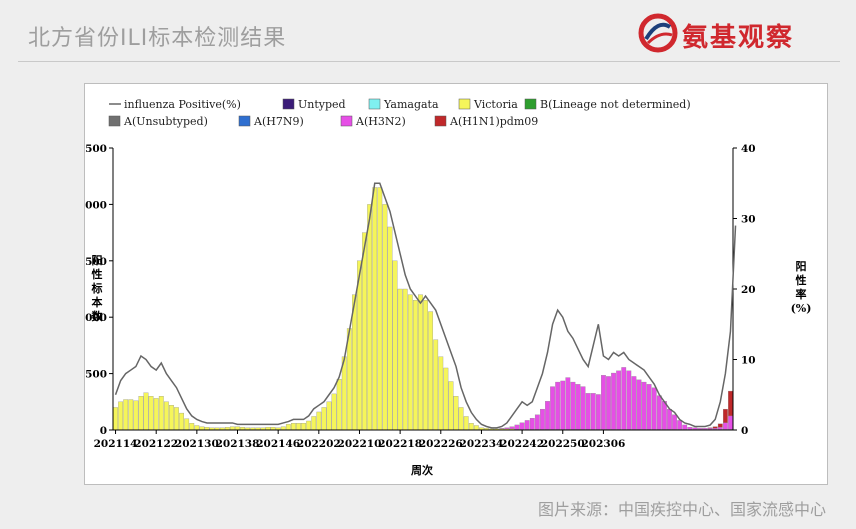 This screenshot has height=529, width=856. What do you see at coordinates (748, 361) in the screenshot?
I see `y2-tick-label: 10` at bounding box center [748, 361].